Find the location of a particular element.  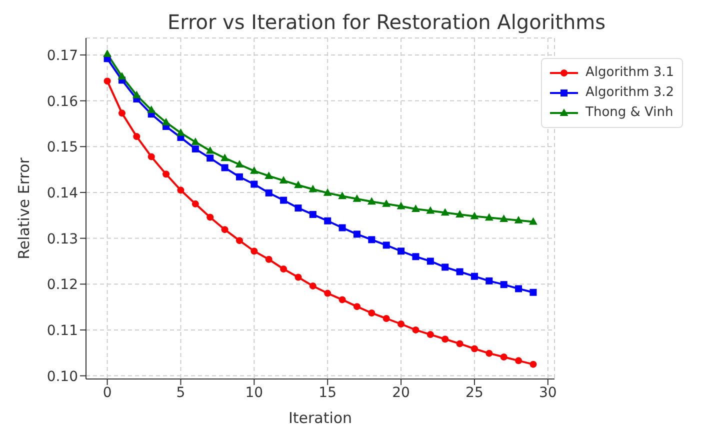

y-tick-label: 0.13 is located at coordinates (62, 239).